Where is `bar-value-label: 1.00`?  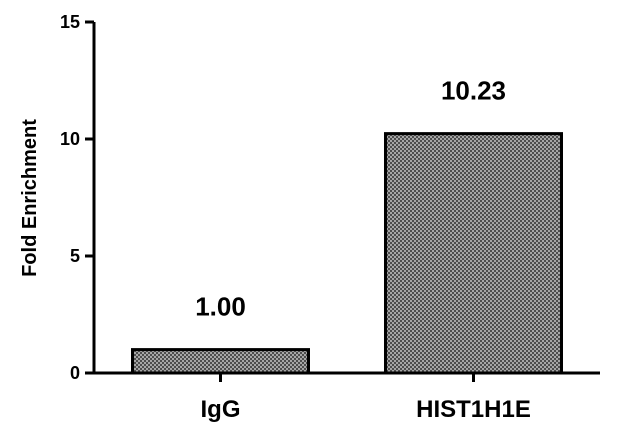 bar-value-label: 1.00 is located at coordinates (220, 307).